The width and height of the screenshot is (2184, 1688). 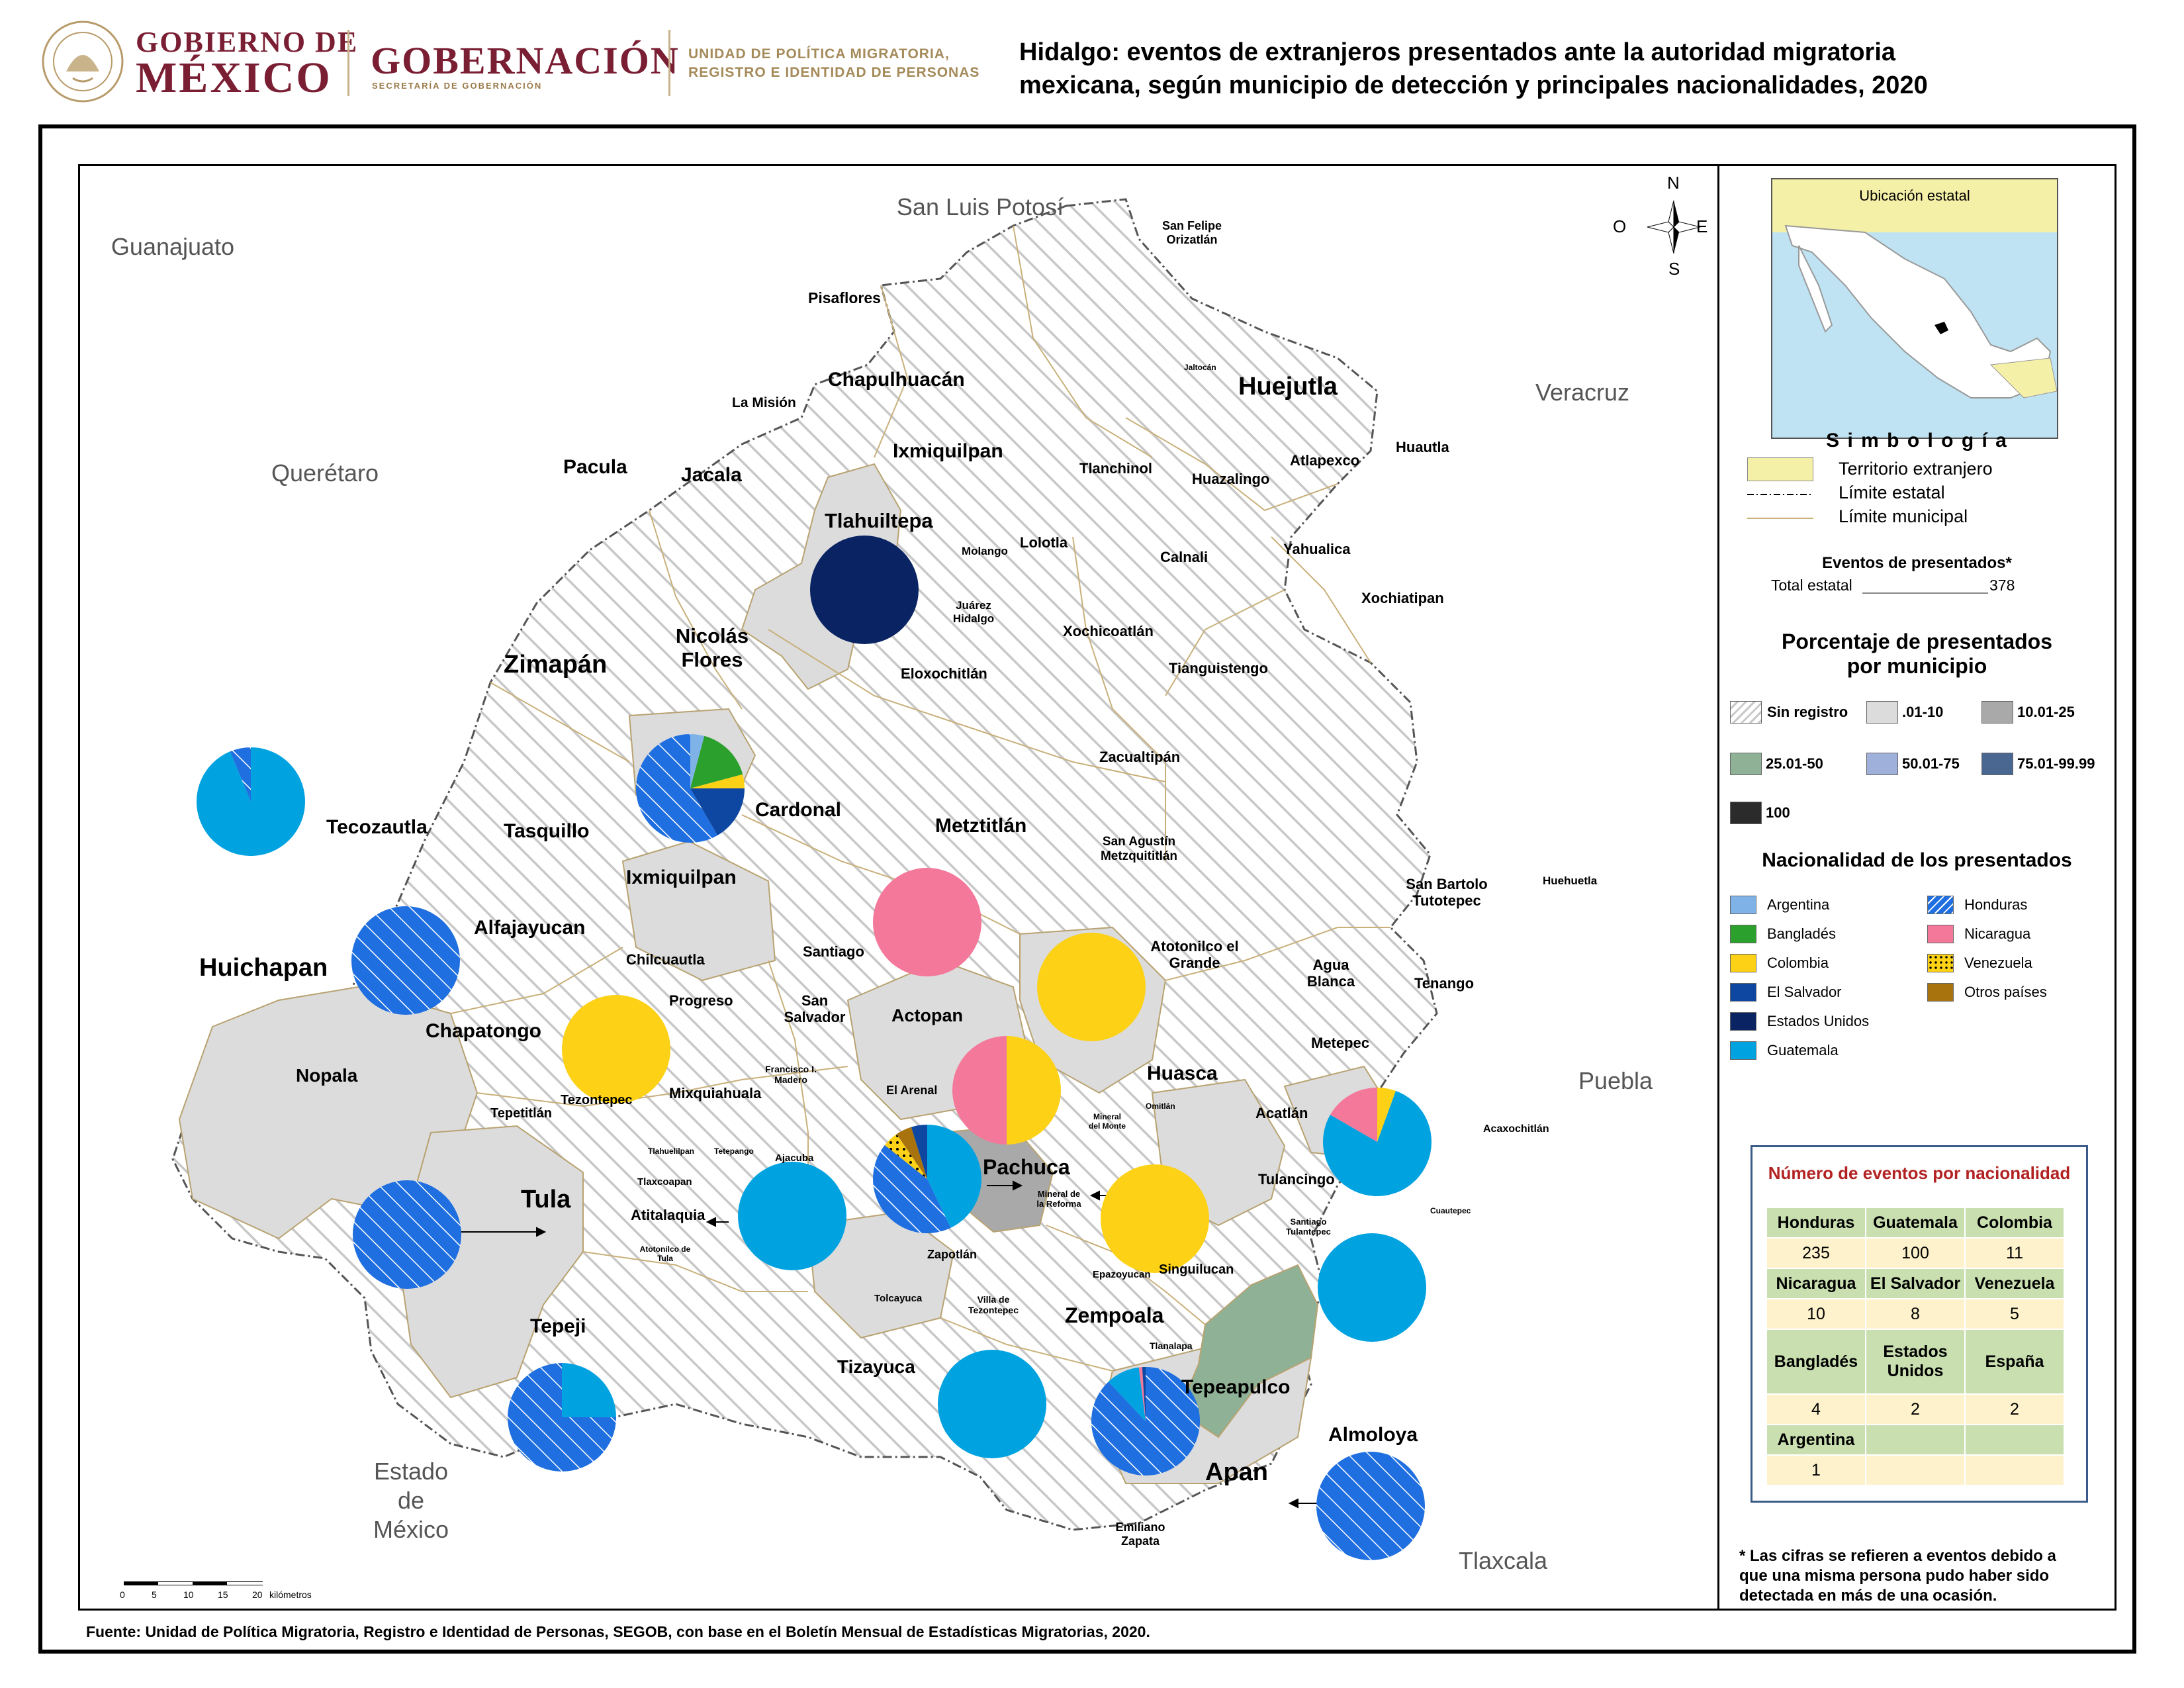 I want to click on muni-chapulhuacan: Chapulhuacán, so click(x=896, y=380).